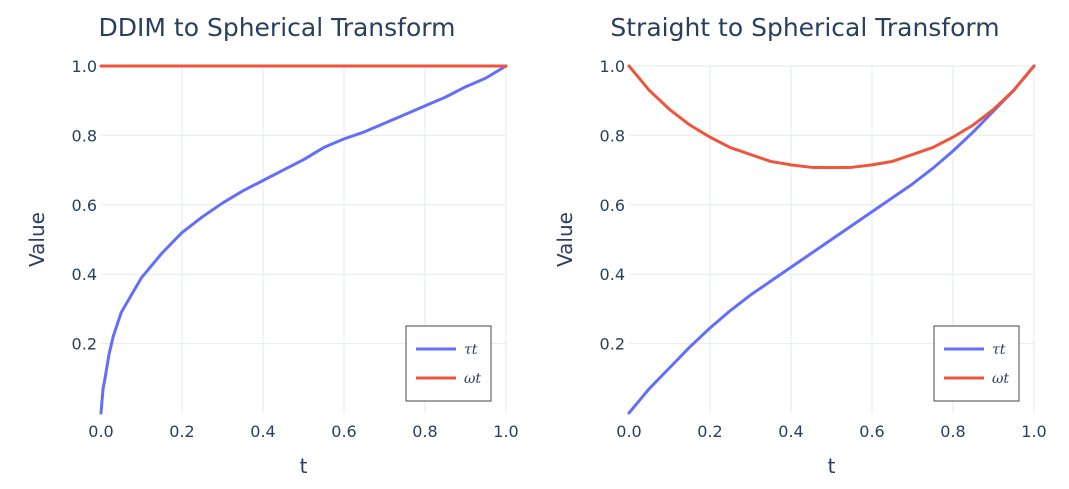 This screenshot has width=1069, height=489. What do you see at coordinates (804, 27) in the screenshot?
I see `chart-title: Straight to Spherical Transform` at bounding box center [804, 27].